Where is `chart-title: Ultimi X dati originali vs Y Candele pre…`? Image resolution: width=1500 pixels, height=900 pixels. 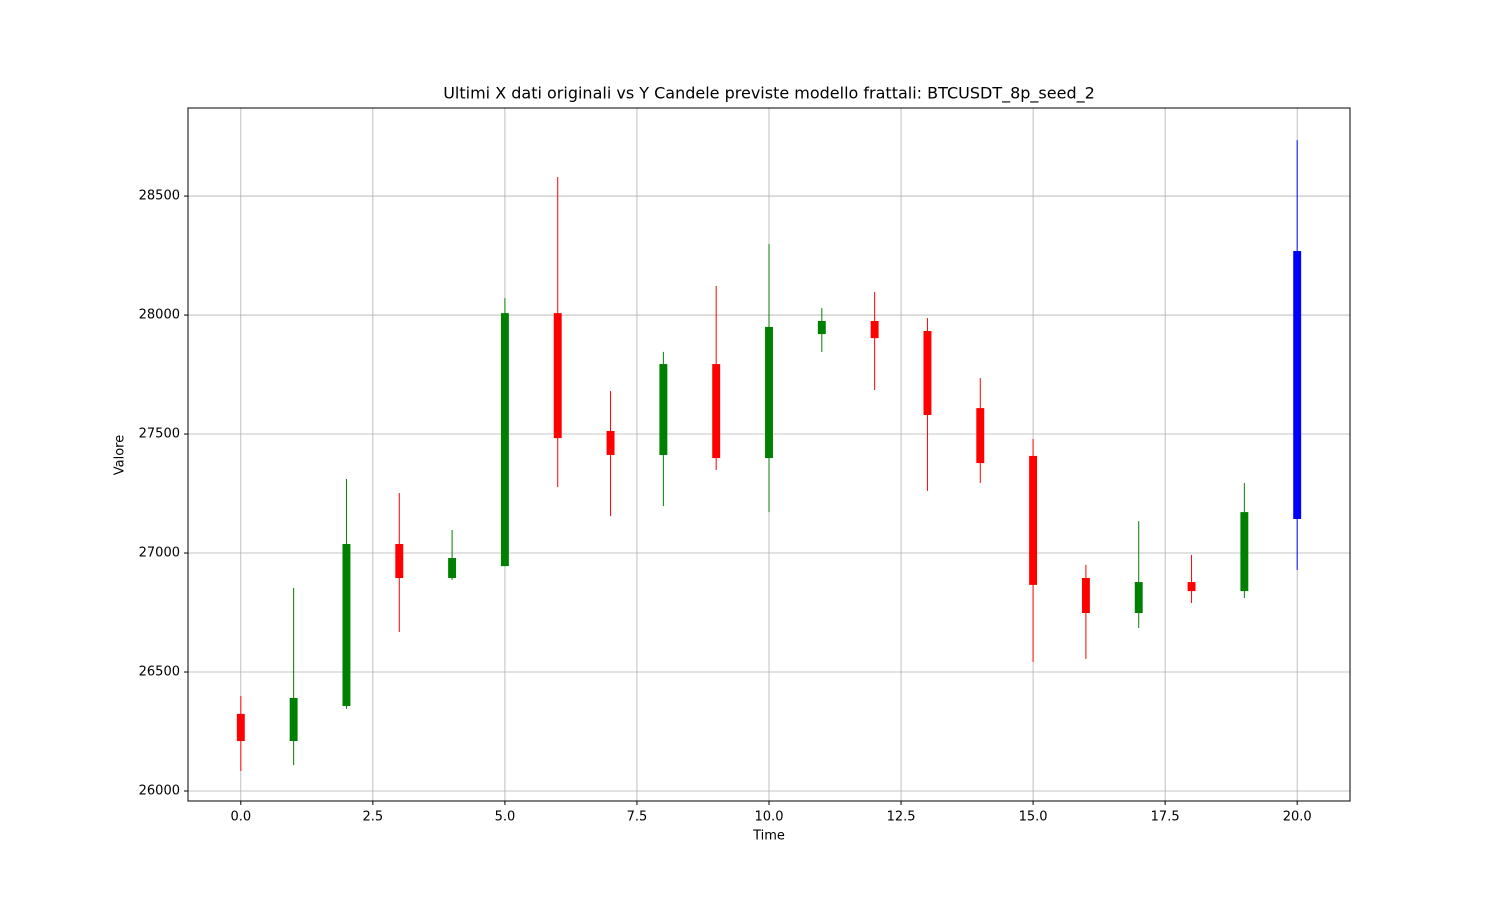
chart-title: Ultimi X dati originali vs Y Candele pre… is located at coordinates (769, 94).